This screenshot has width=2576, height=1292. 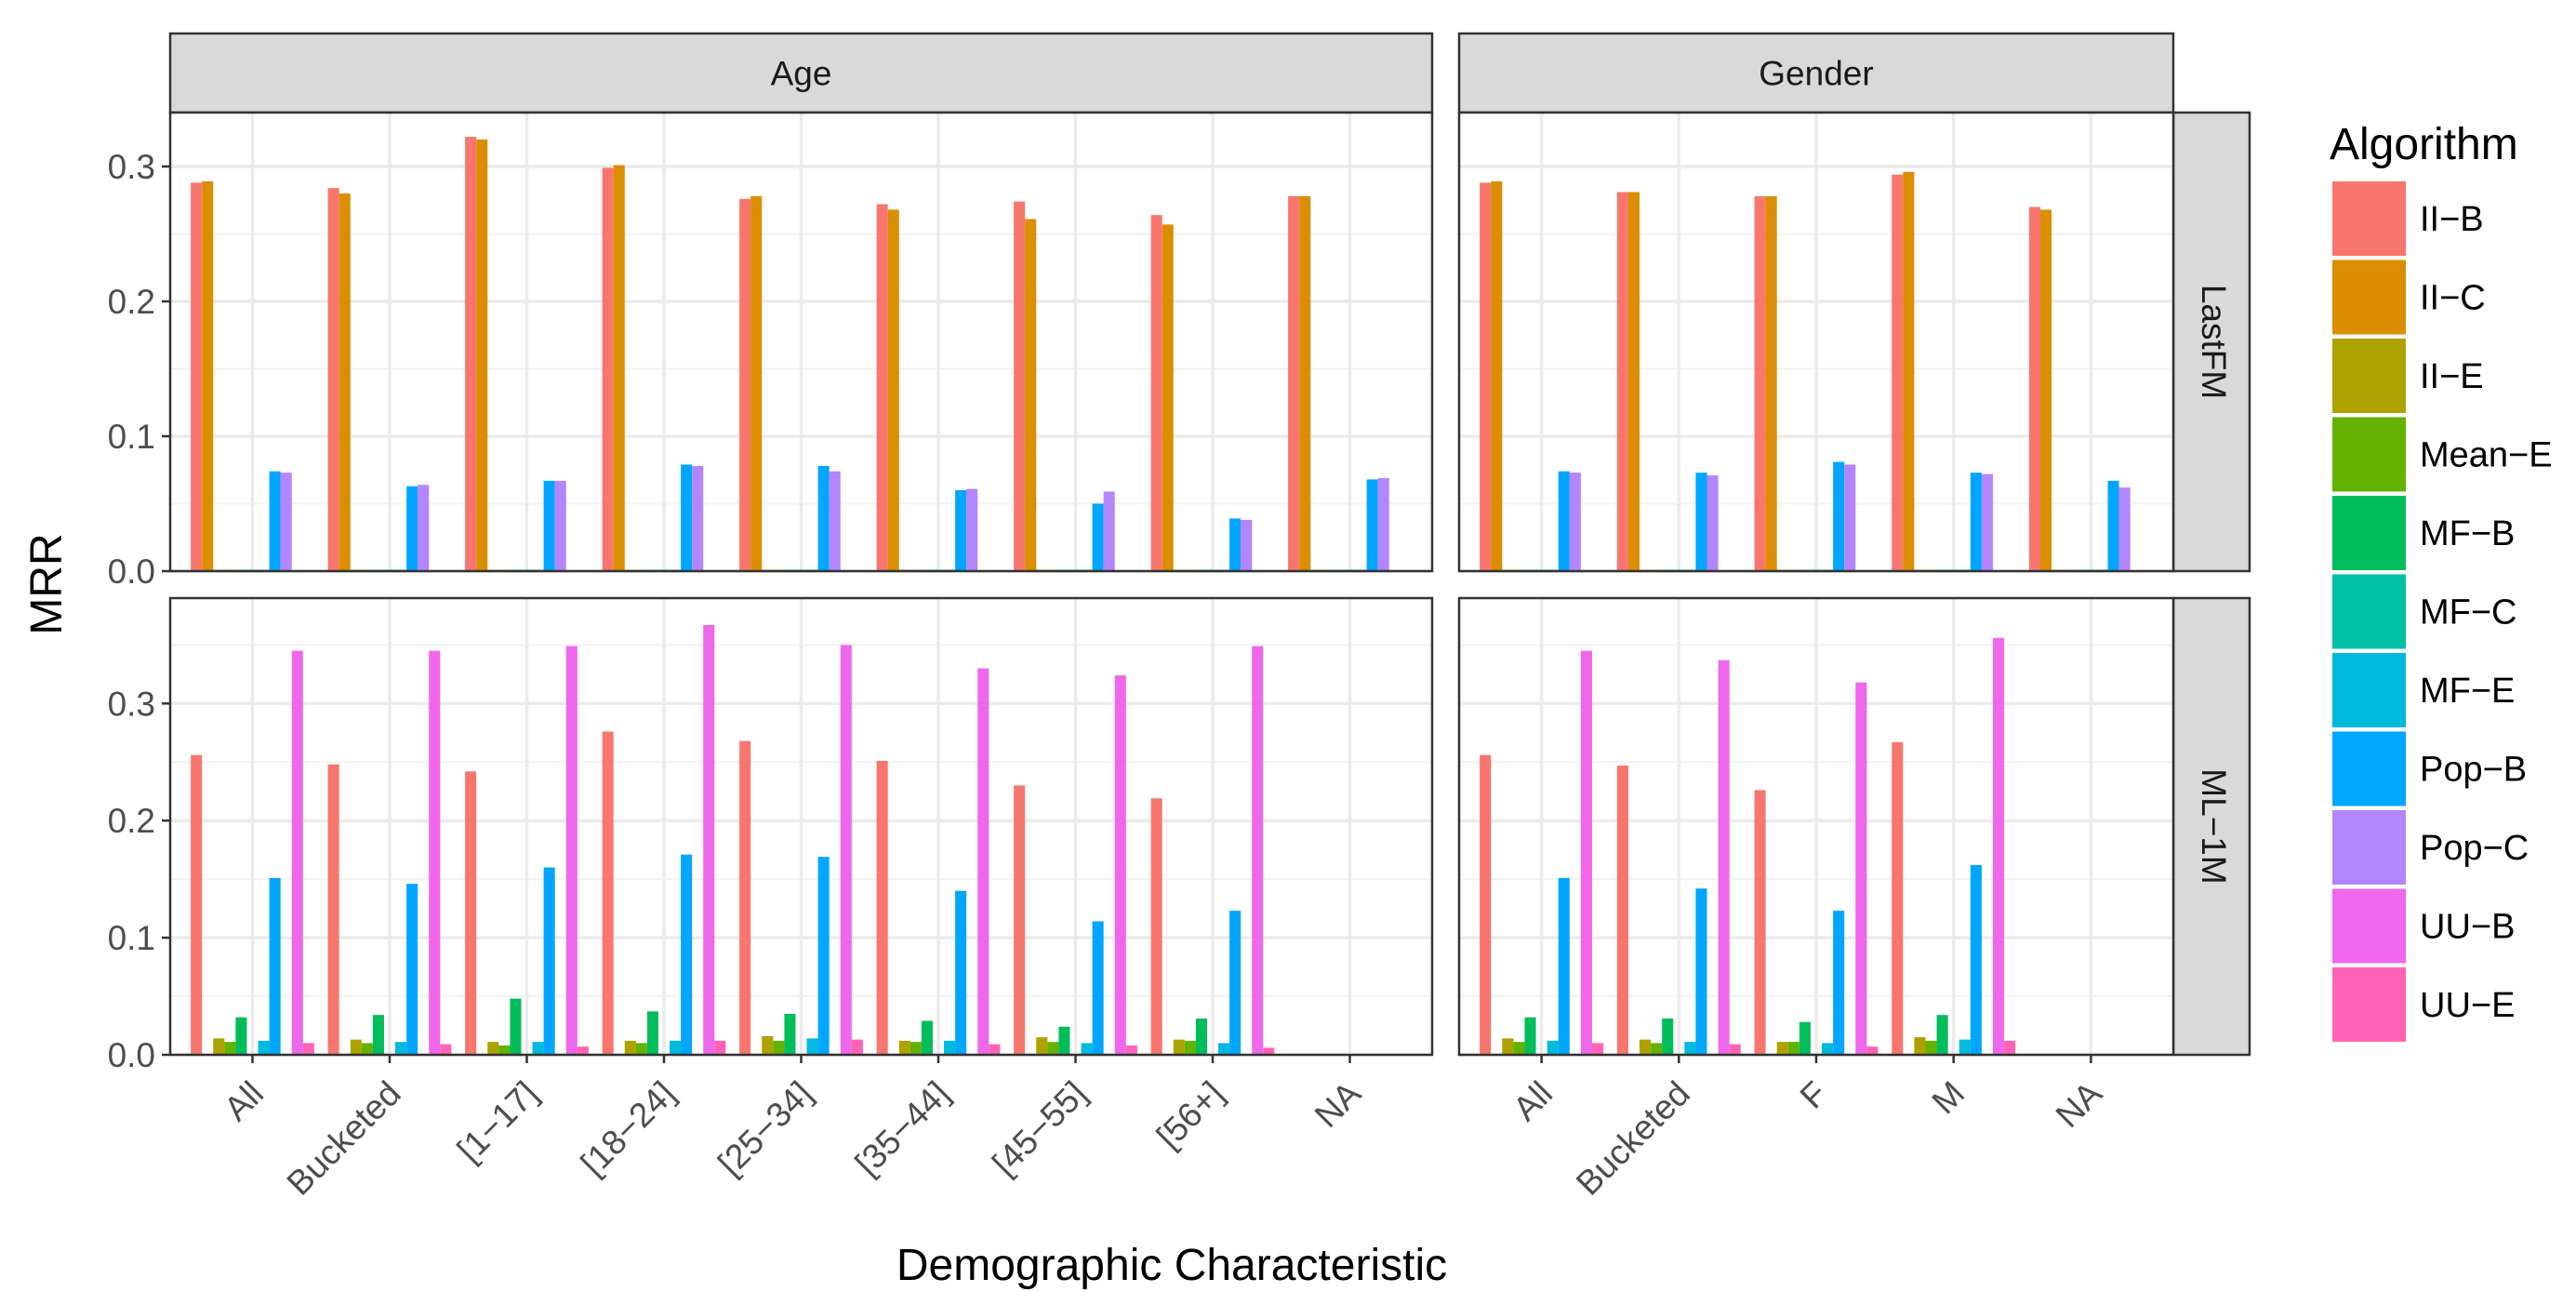 What do you see at coordinates (2474, 848) in the screenshot?
I see `legend-label: Pop−C` at bounding box center [2474, 848].